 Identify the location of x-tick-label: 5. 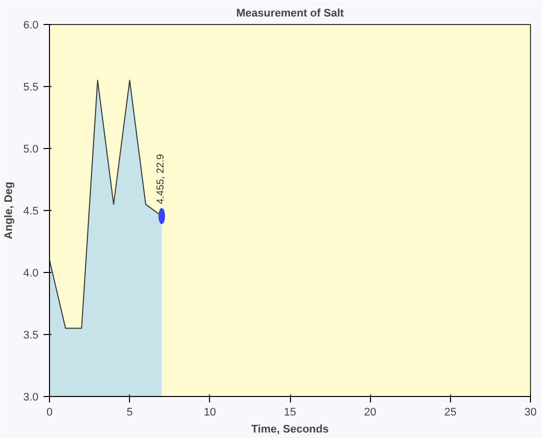
(129, 412).